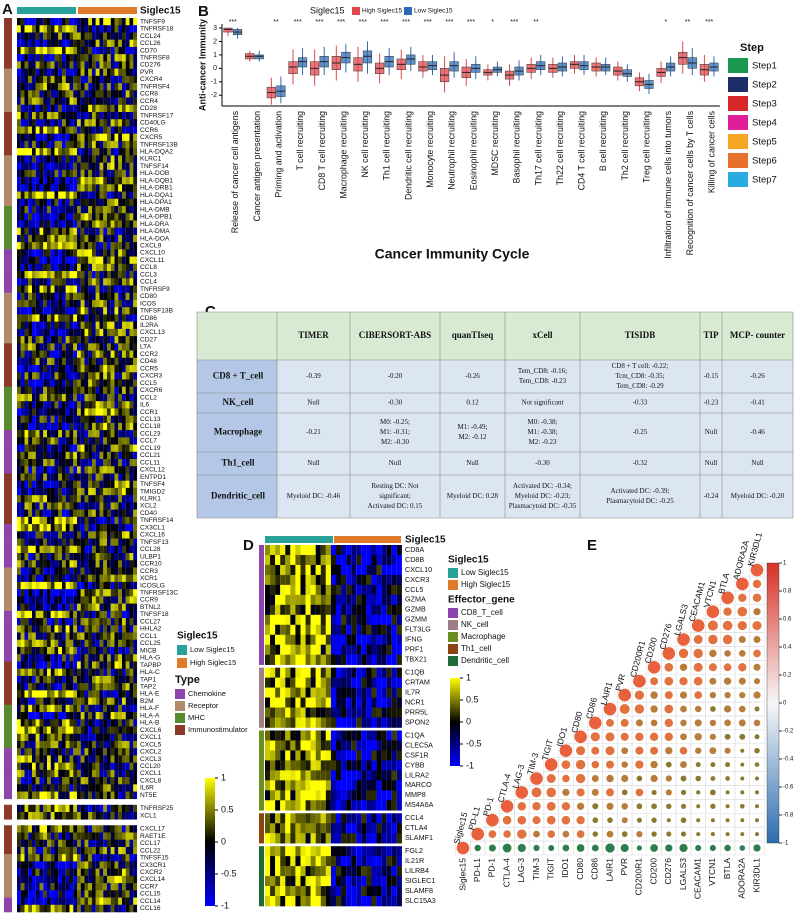  Describe the element at coordinates (416, 711) in the screenshot. I see `gene-label: PRR5L` at that location.